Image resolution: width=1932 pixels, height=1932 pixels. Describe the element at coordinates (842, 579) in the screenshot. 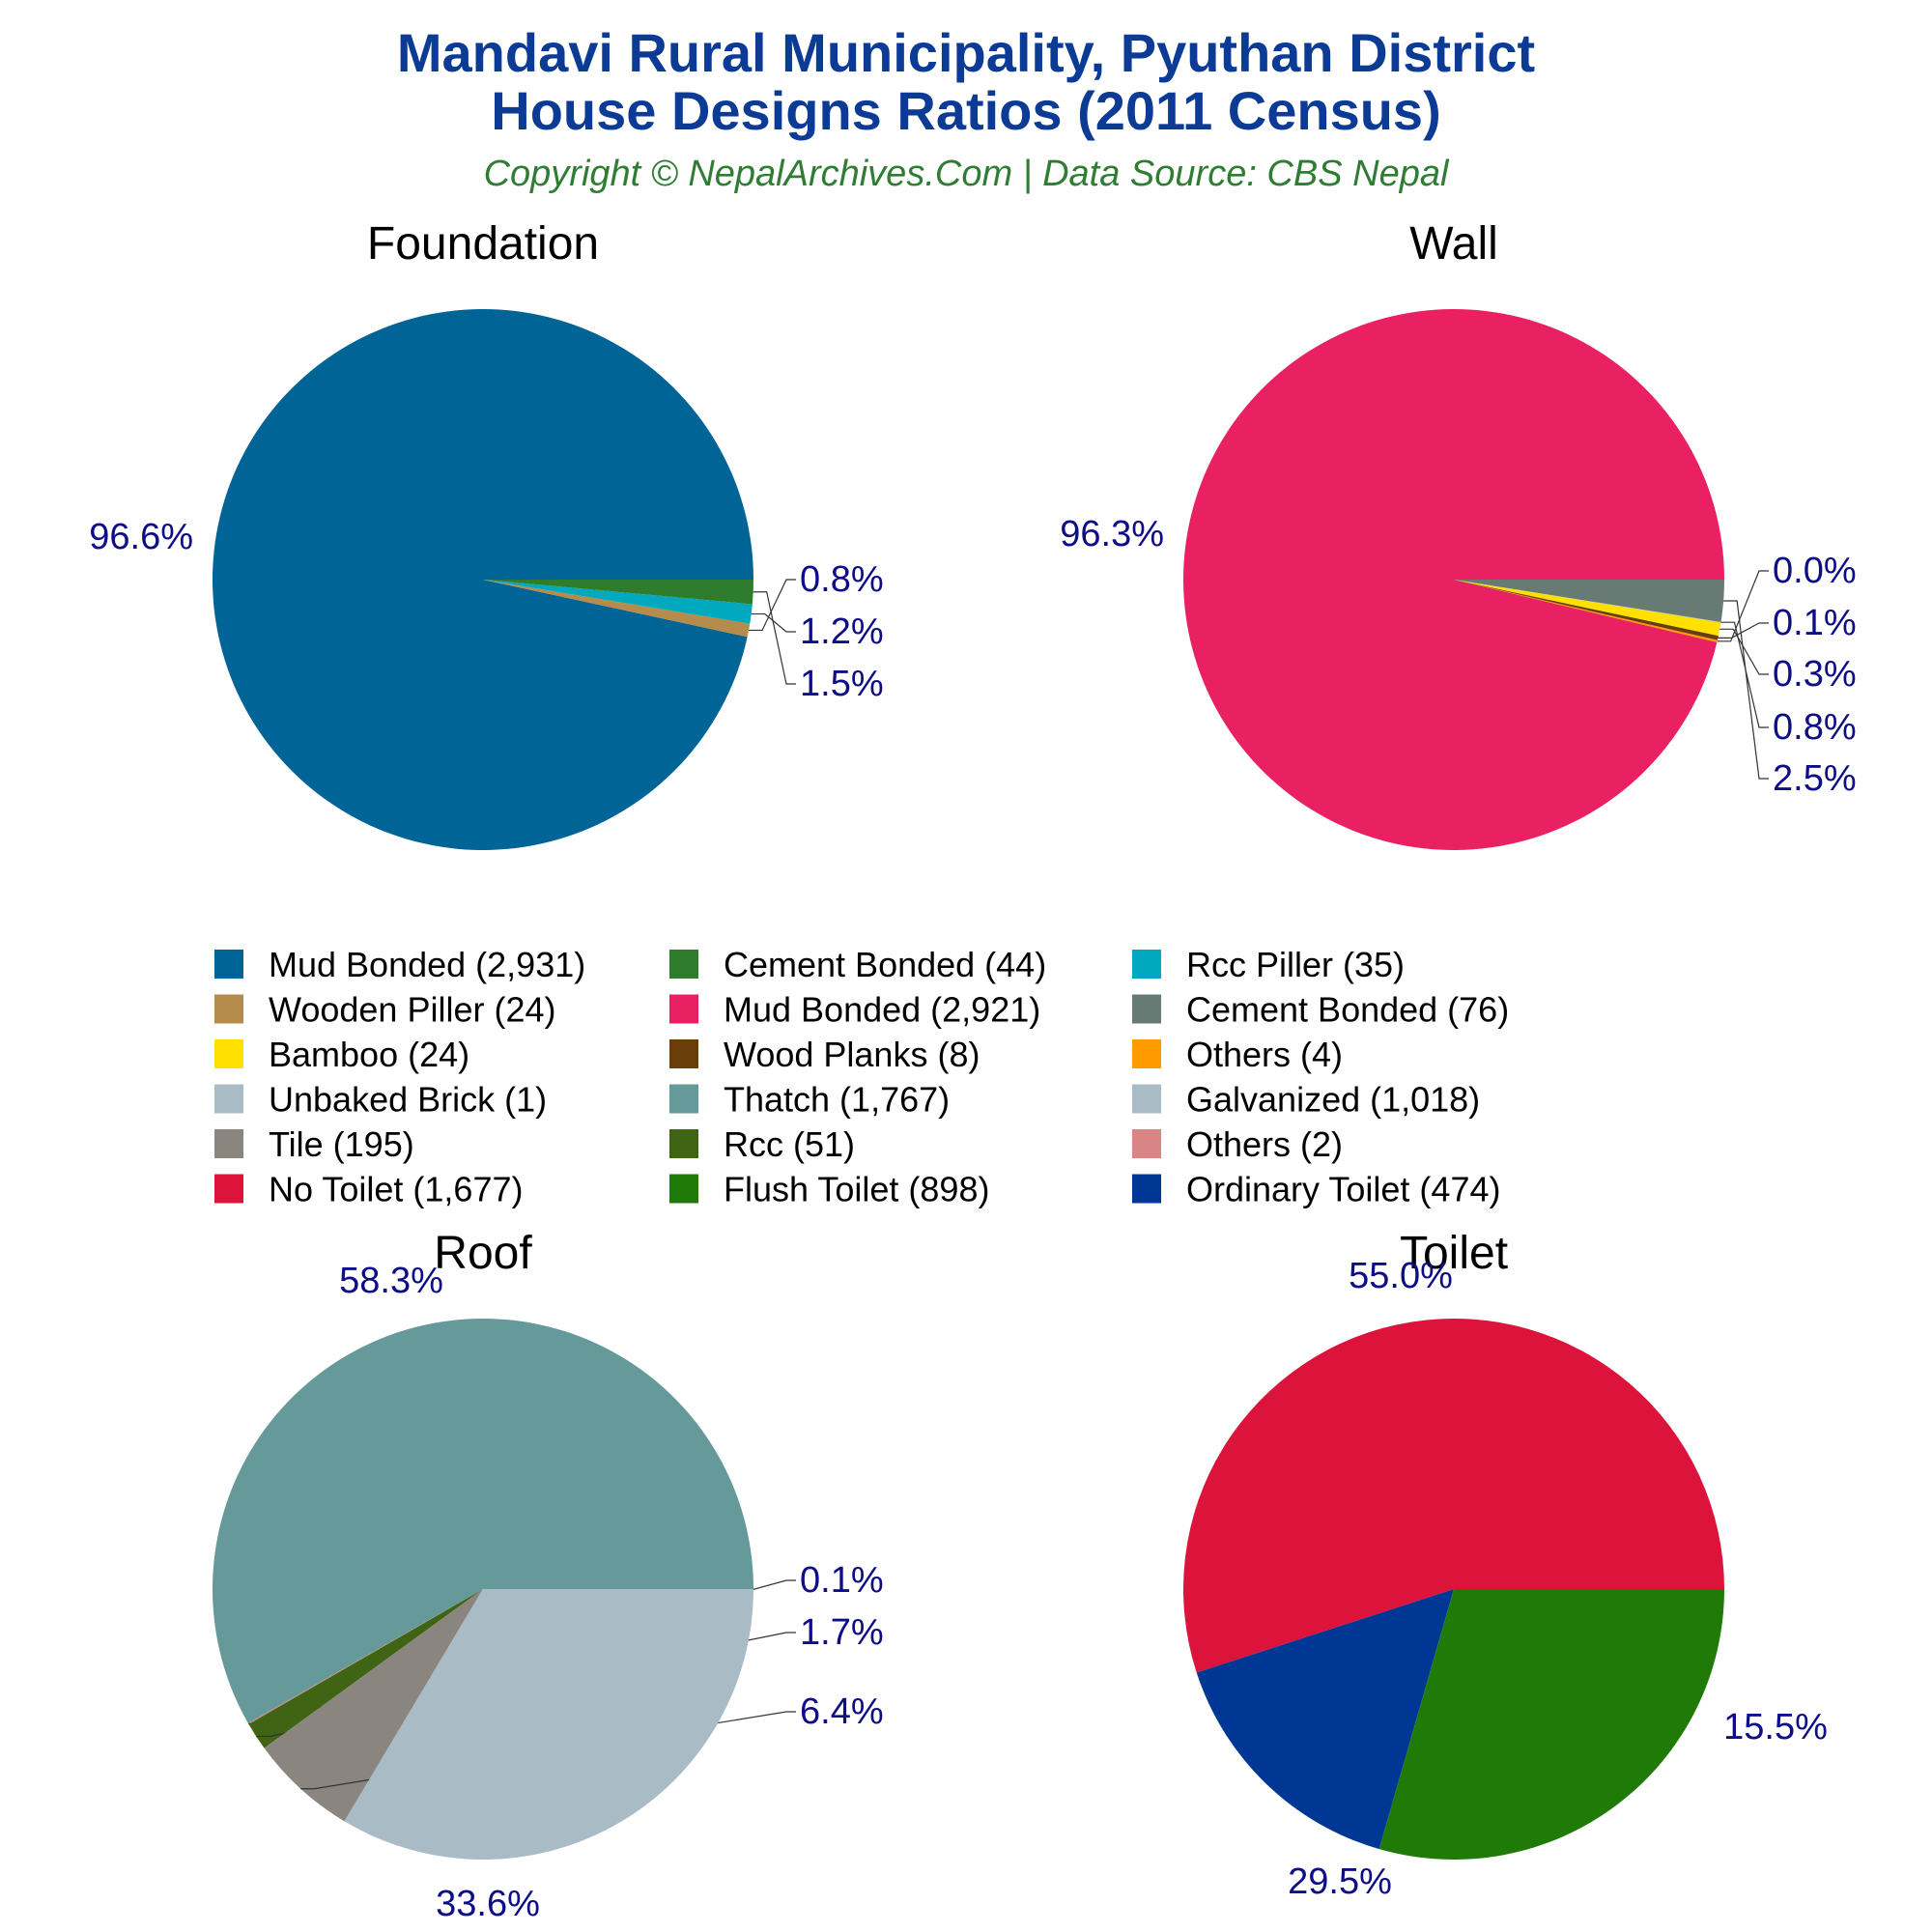

I see `pct-label-foundation-wooden-piller: 0.8%` at that location.